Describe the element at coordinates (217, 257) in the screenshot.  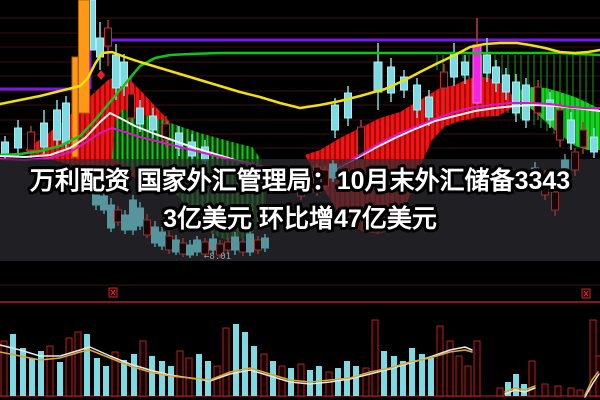
I see `price-label: ←8.01` at that location.